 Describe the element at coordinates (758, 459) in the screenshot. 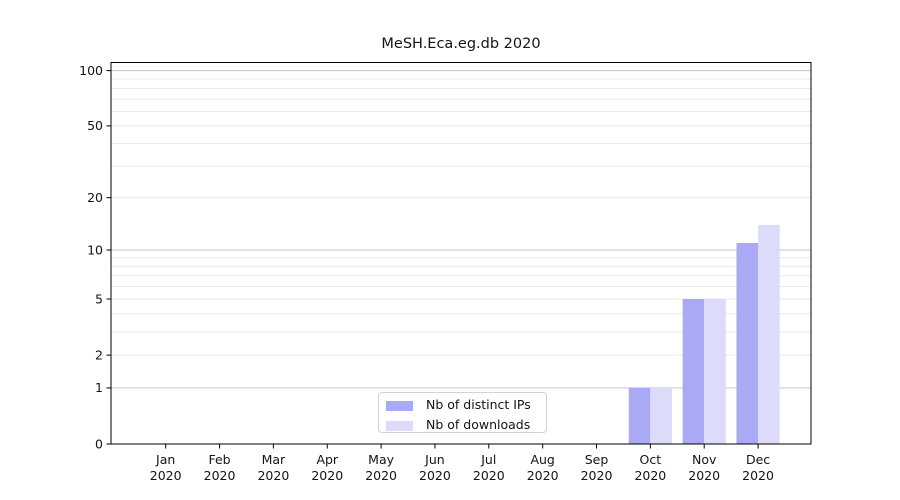

I see `x-tick-label-month: Dec` at that location.